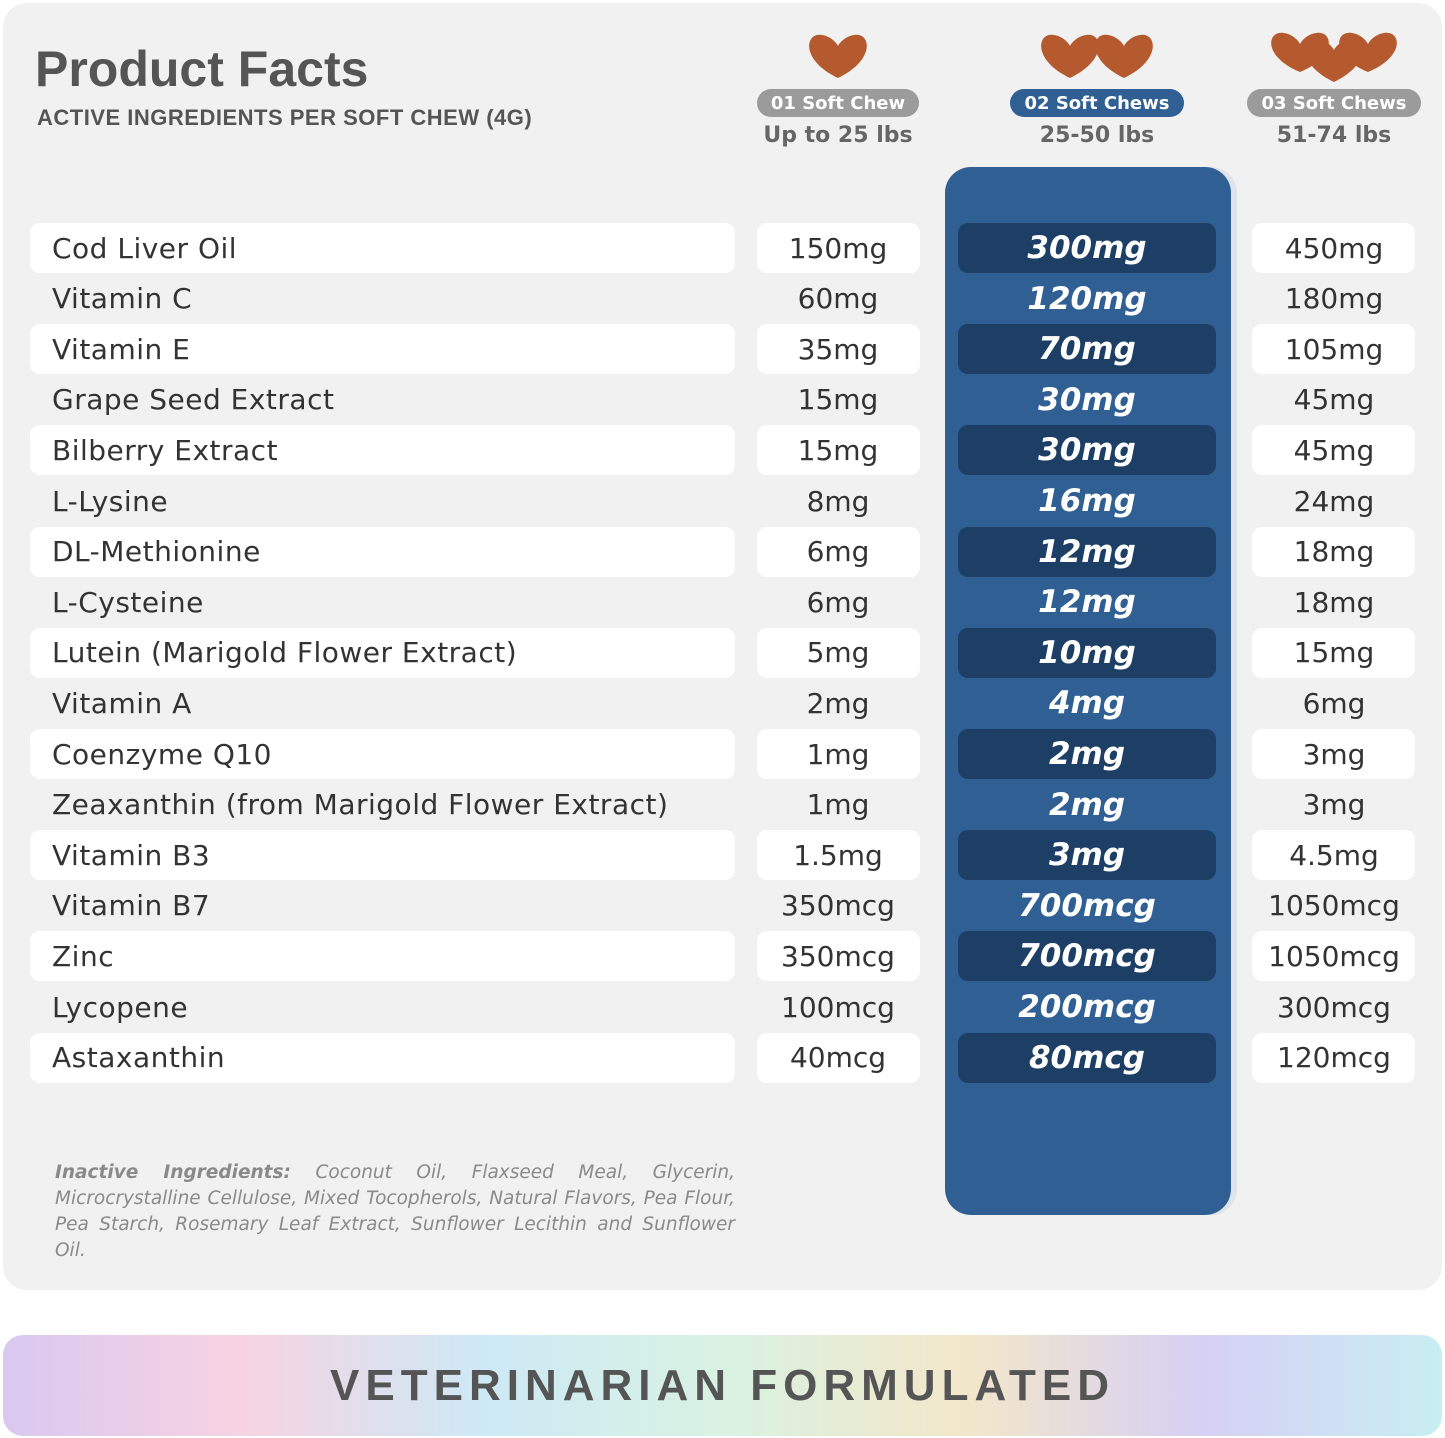 The width and height of the screenshot is (1445, 1438). What do you see at coordinates (110, 501) in the screenshot?
I see `ingredient-name: L-Lysine` at bounding box center [110, 501].